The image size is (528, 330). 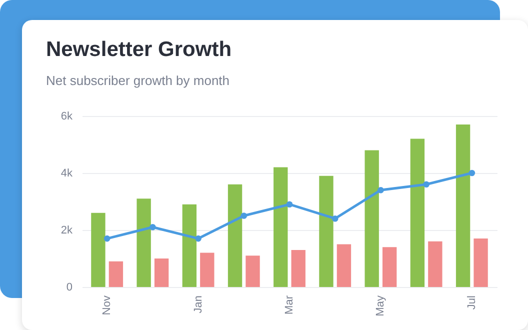 What do you see at coordinates (107, 305) in the screenshot?
I see `x-tick-label: Nov` at bounding box center [107, 305].